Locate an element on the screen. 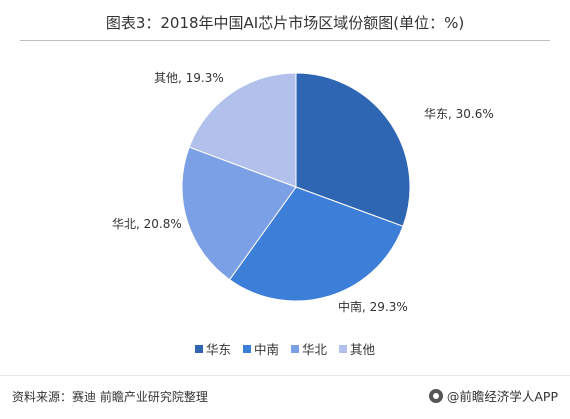  brand-logo-icon is located at coordinates (435, 395).